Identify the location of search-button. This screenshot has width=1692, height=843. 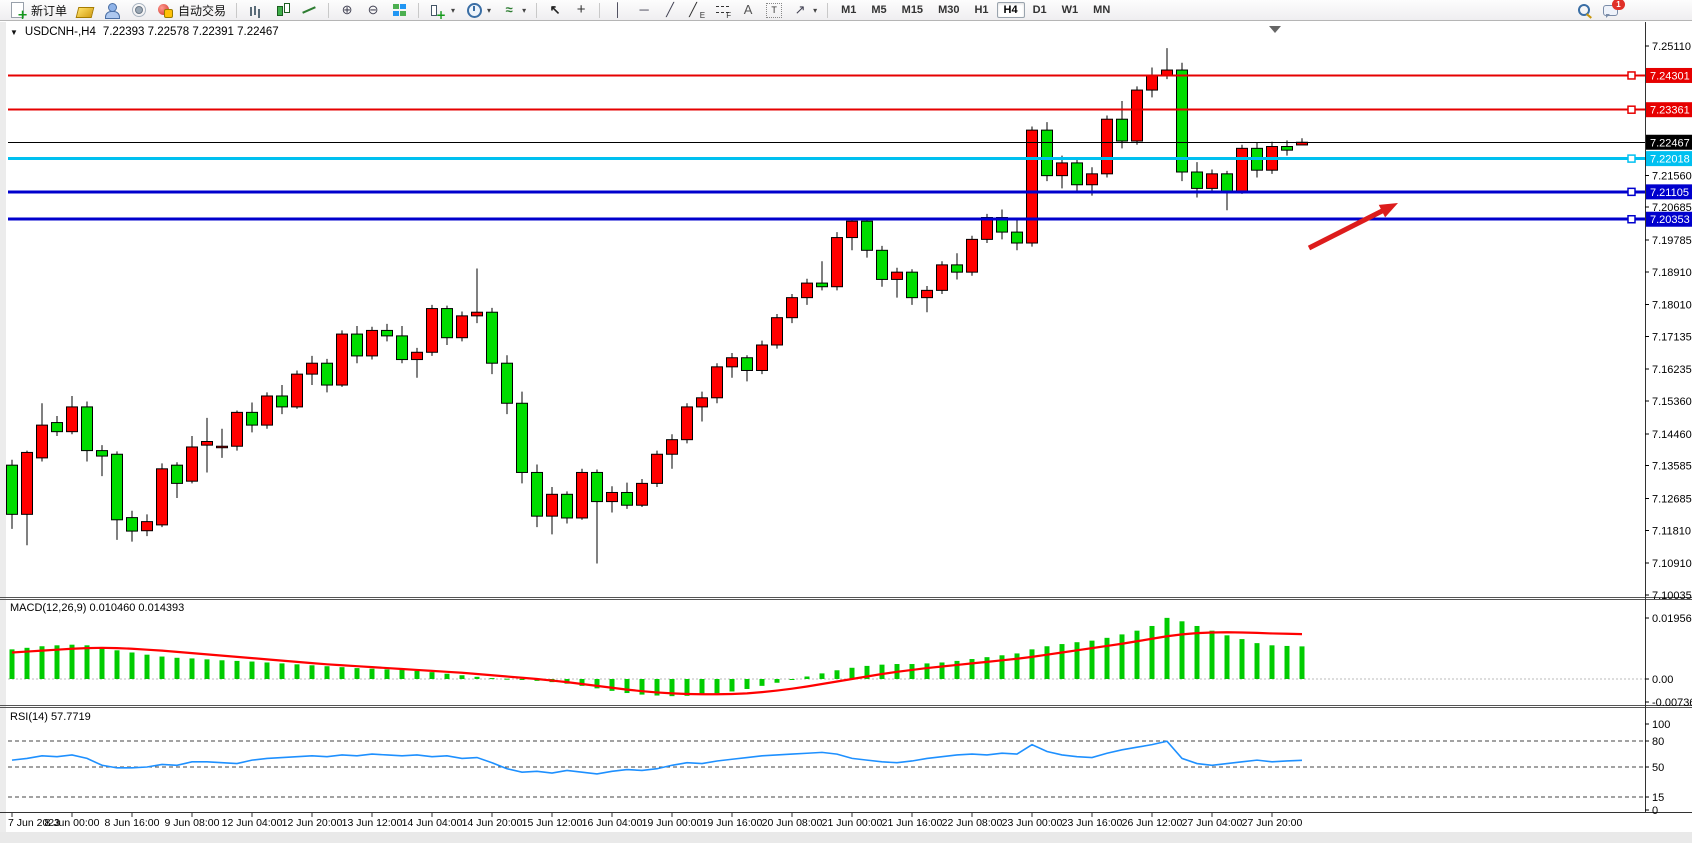
(1584, 10).